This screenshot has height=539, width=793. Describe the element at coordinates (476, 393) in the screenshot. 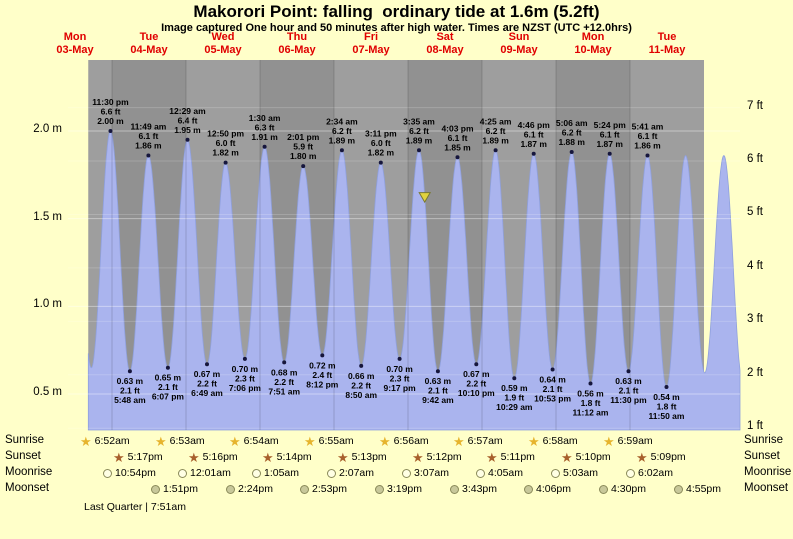

I see `tide-low-annotation: 10:10 pm` at that location.